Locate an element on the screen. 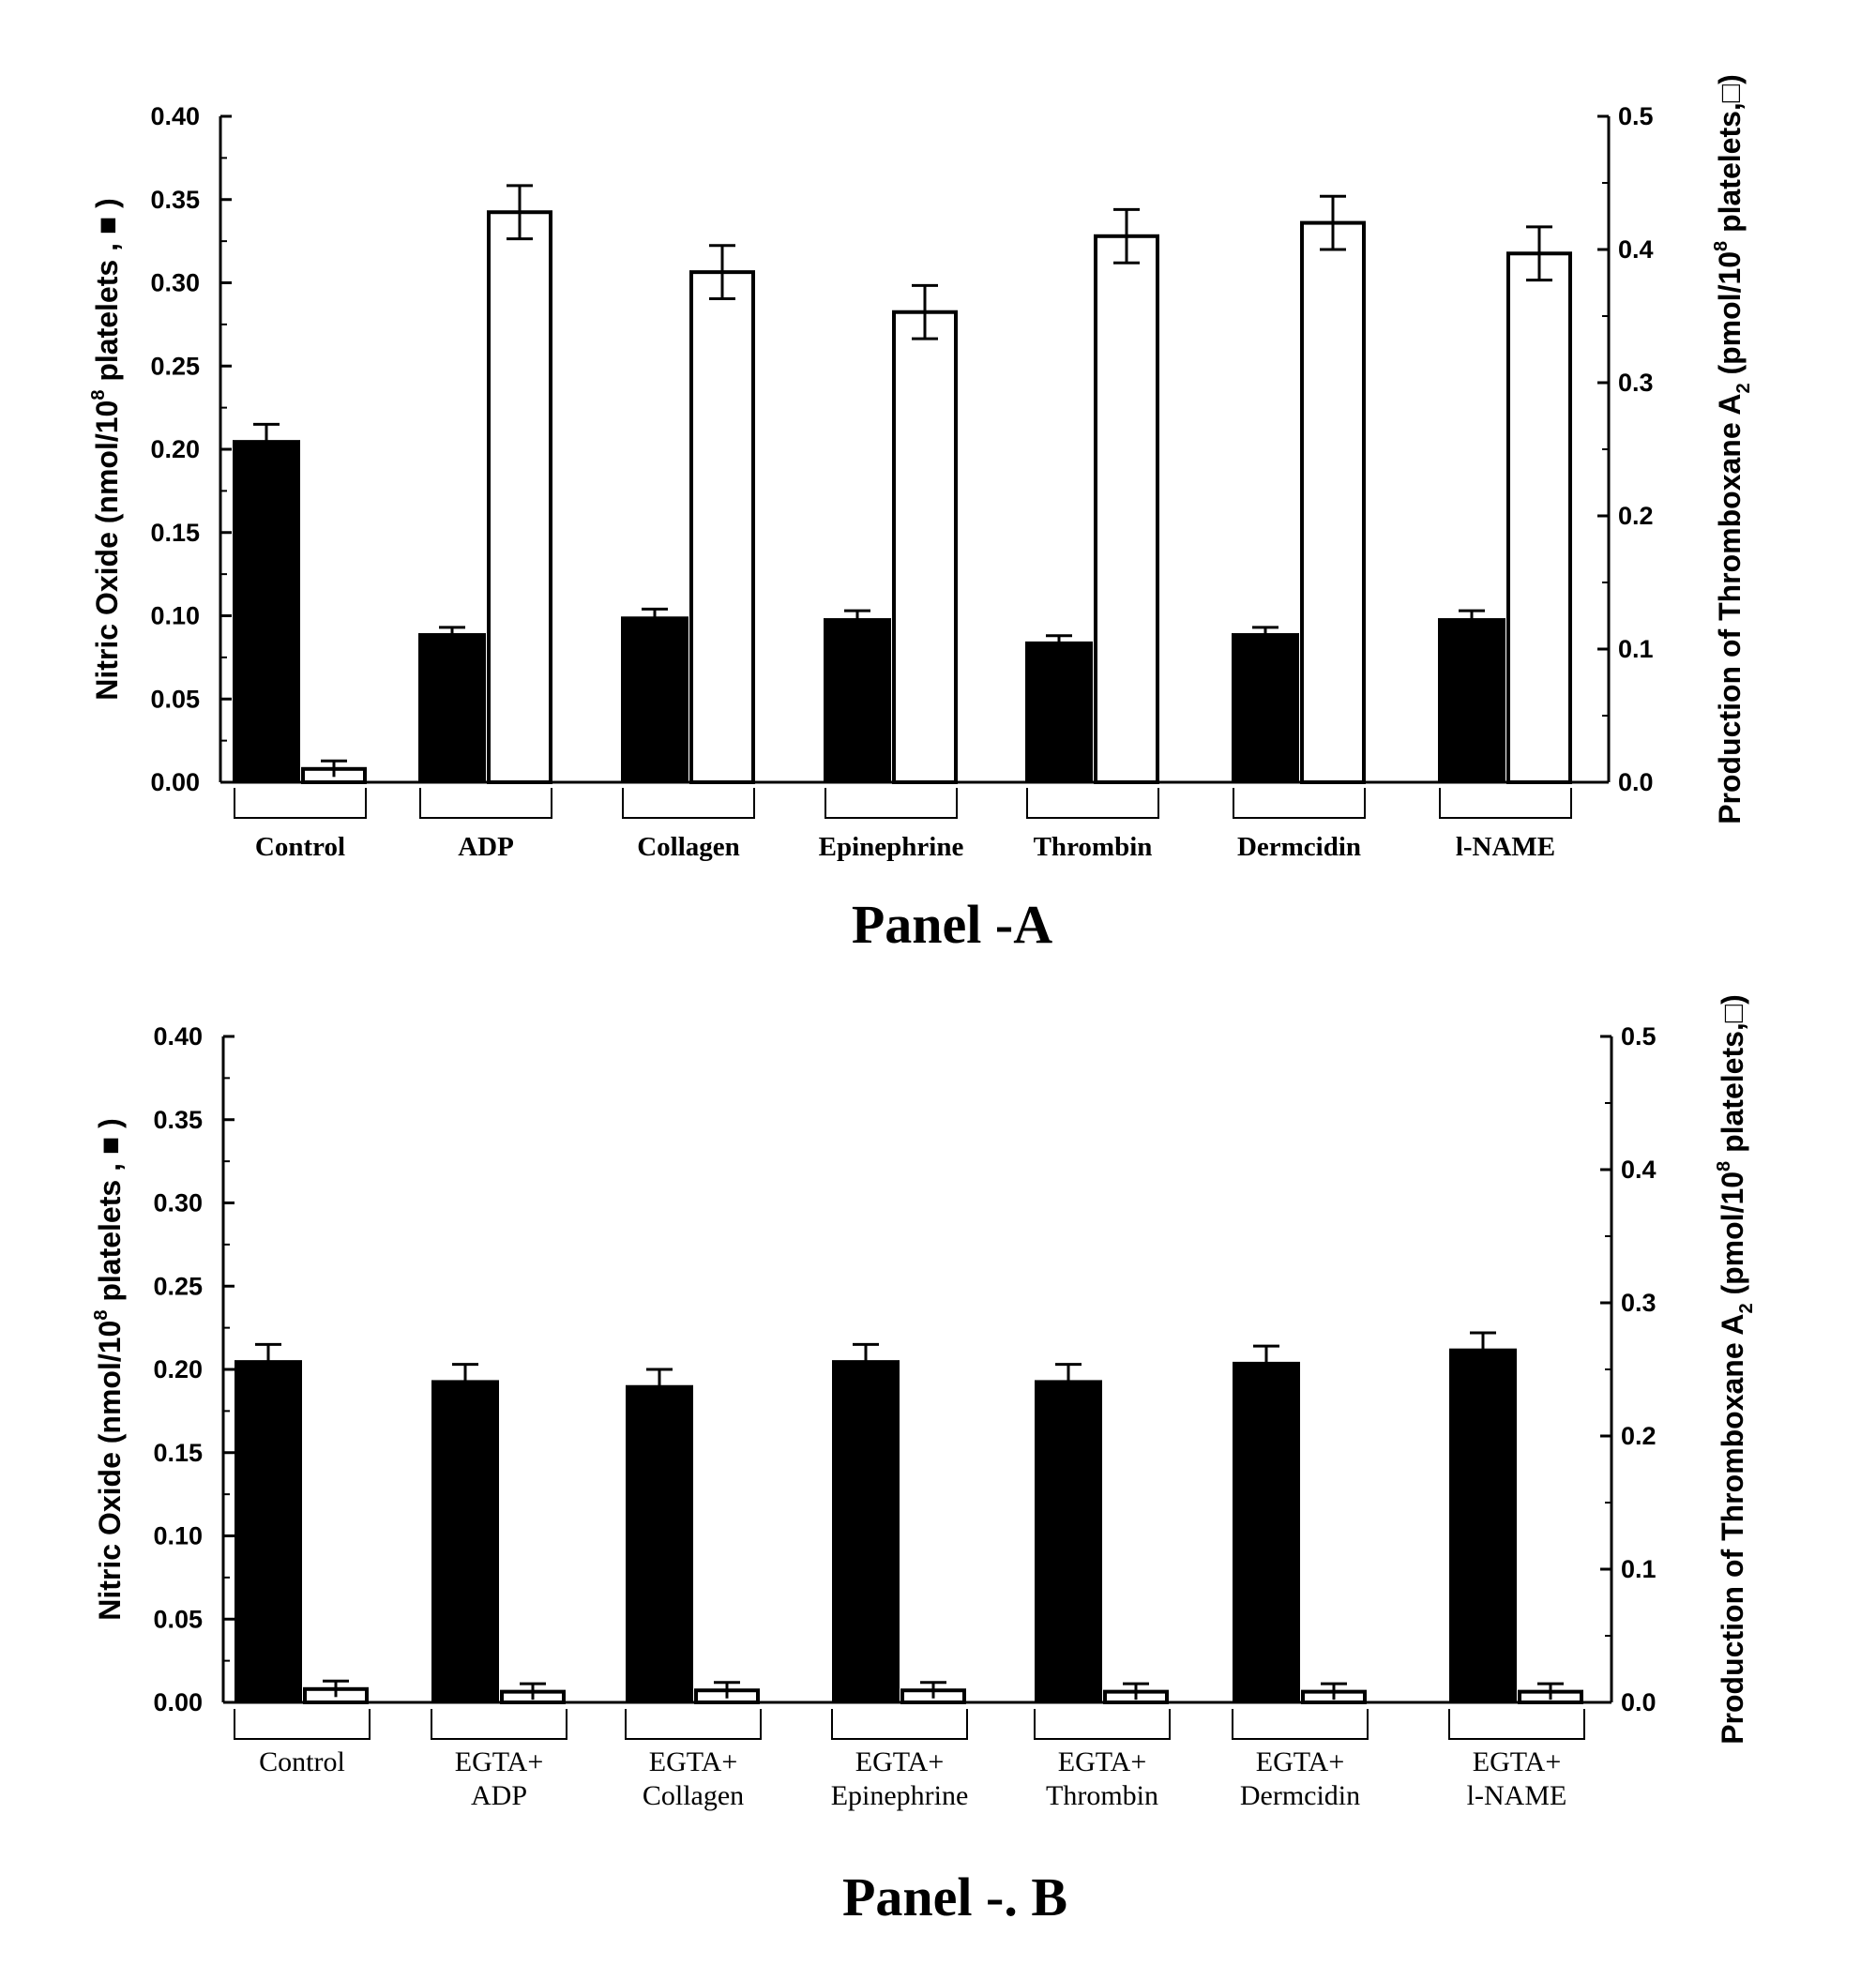 The image size is (1876, 1980). y-tick-label-left: 0.40 is located at coordinates (175, 116).